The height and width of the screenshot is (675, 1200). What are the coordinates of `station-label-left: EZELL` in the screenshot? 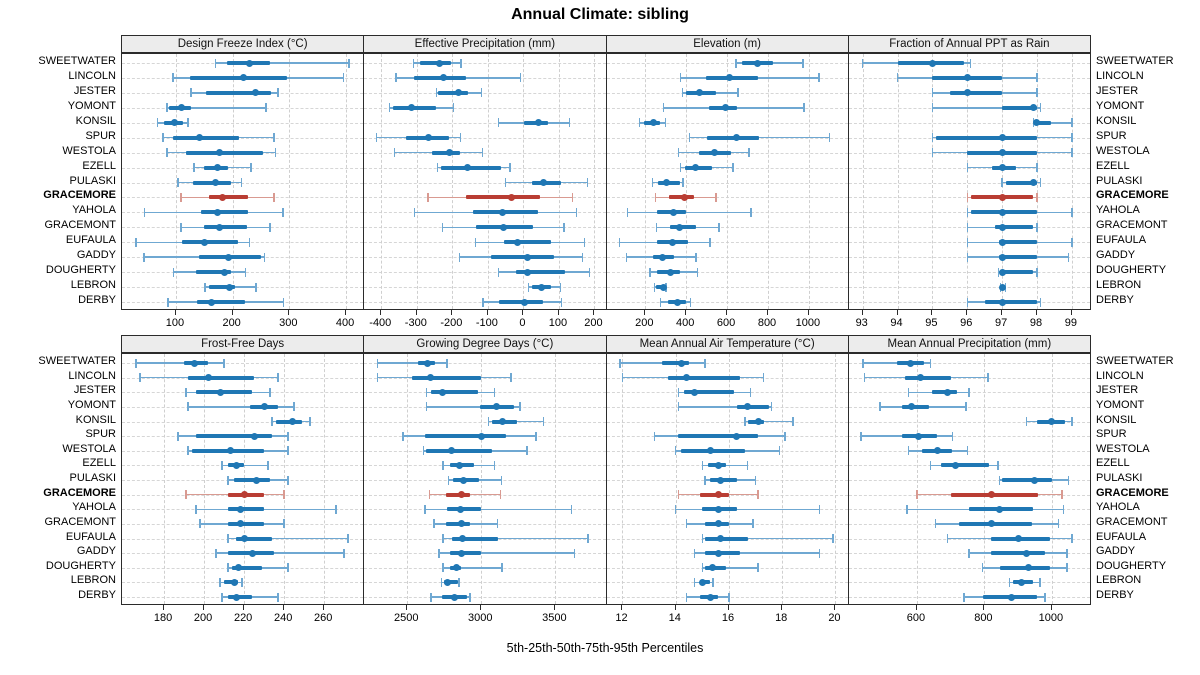 It's located at (99, 463).